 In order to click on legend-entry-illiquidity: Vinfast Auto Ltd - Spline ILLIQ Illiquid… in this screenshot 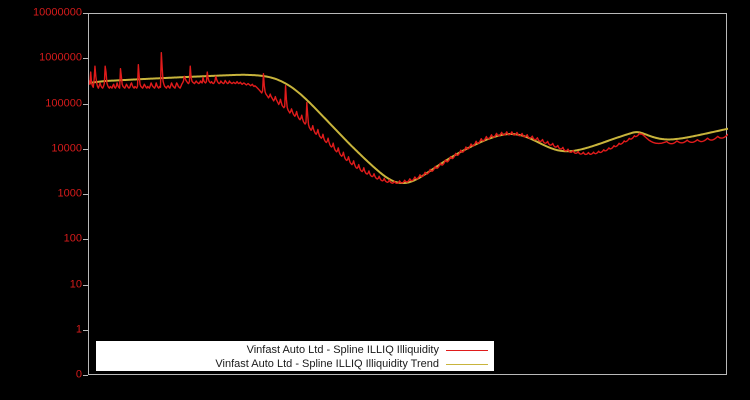, I will do `click(292, 350)`.